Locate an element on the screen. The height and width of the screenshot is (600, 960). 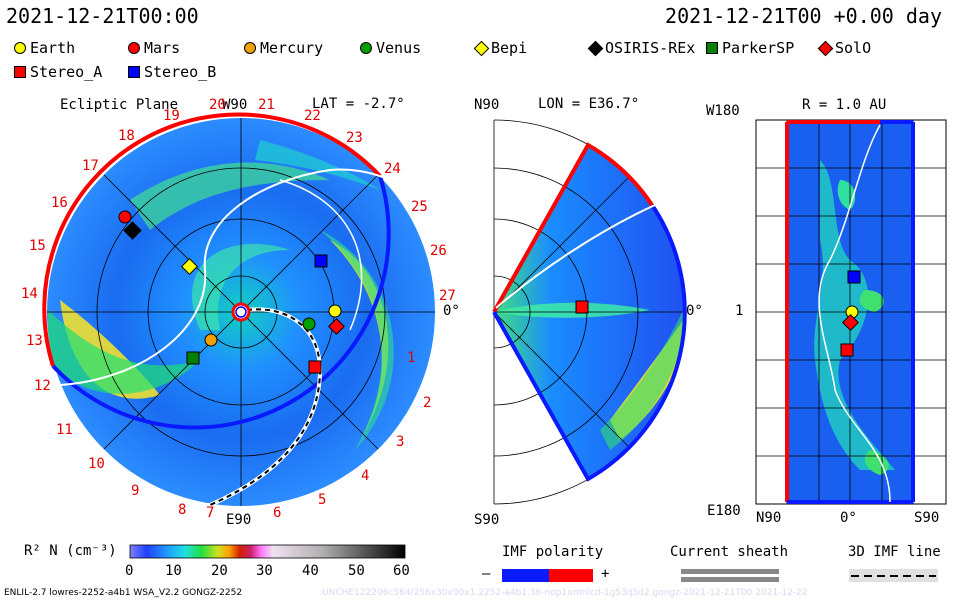
carrington-label: 9 is located at coordinates (135, 491).